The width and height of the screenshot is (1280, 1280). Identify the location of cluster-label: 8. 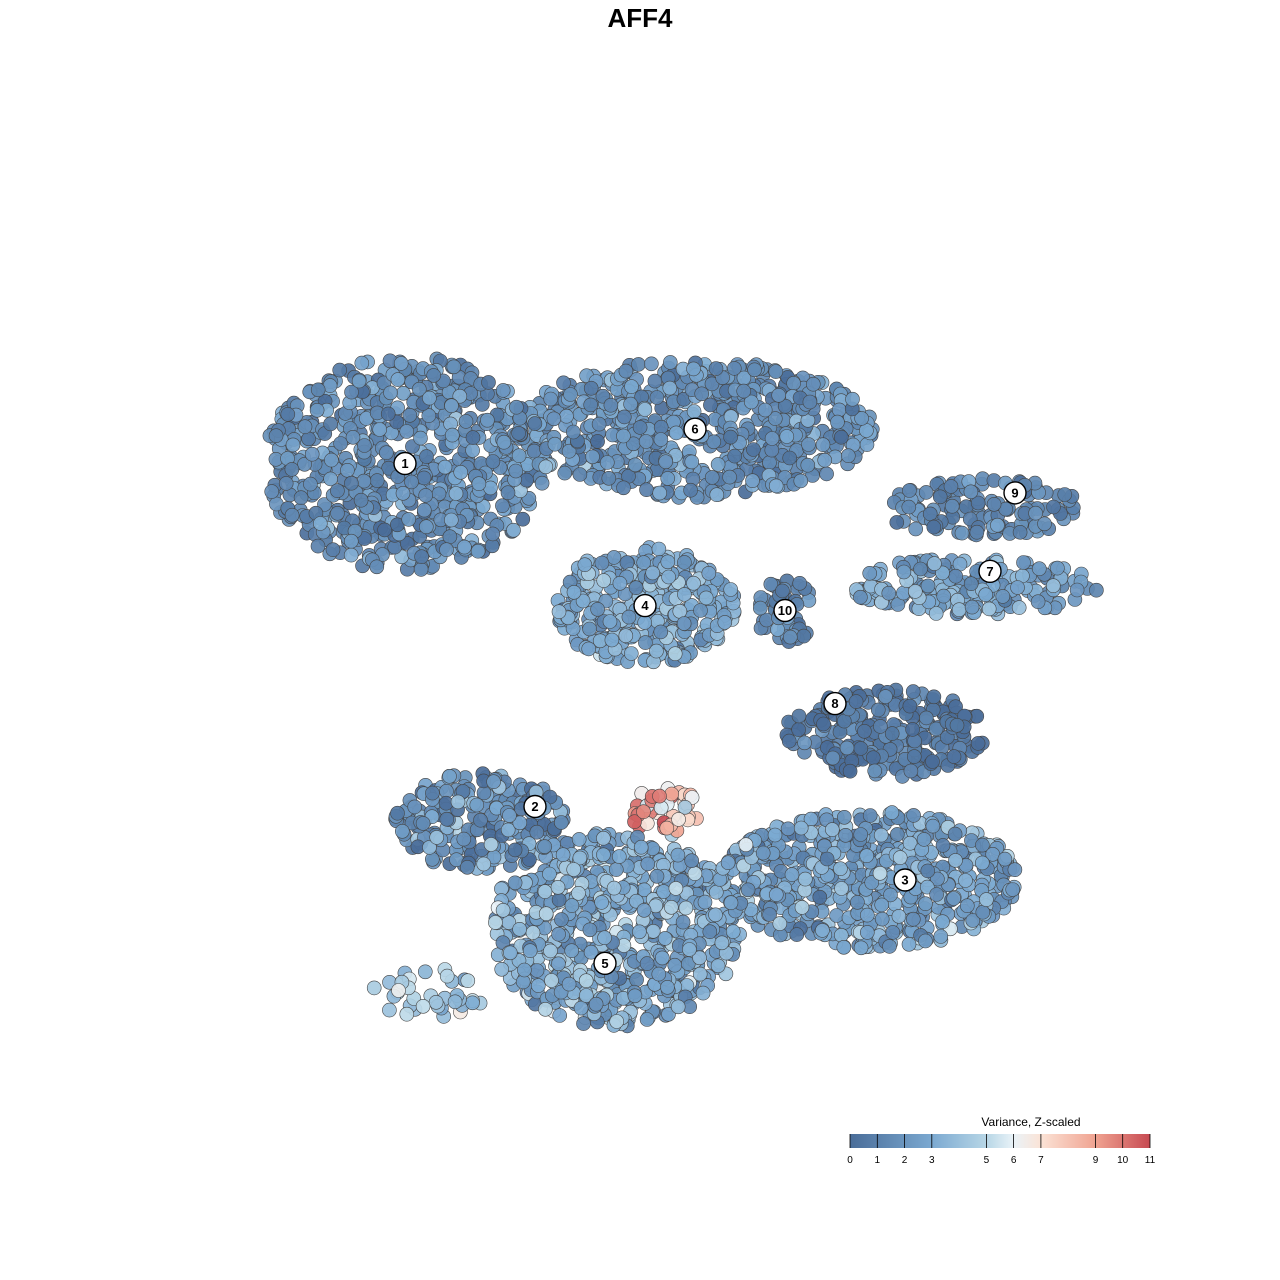
(835, 703).